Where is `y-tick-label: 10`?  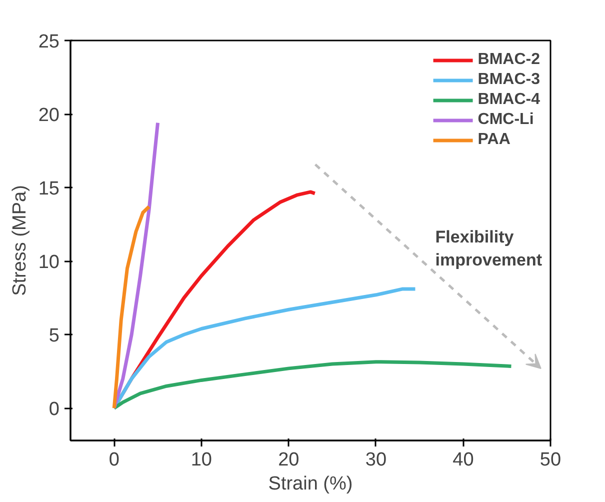
y-tick-label: 10 is located at coordinates (49, 263).